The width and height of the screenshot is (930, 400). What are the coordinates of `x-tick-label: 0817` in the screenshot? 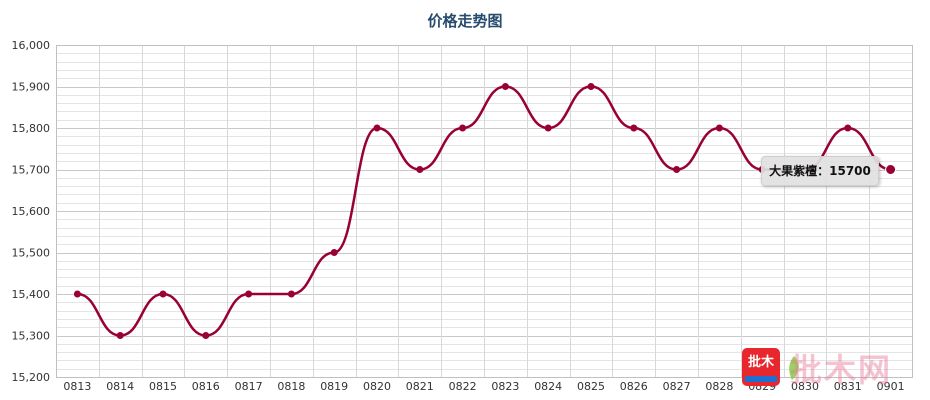 It's located at (249, 386).